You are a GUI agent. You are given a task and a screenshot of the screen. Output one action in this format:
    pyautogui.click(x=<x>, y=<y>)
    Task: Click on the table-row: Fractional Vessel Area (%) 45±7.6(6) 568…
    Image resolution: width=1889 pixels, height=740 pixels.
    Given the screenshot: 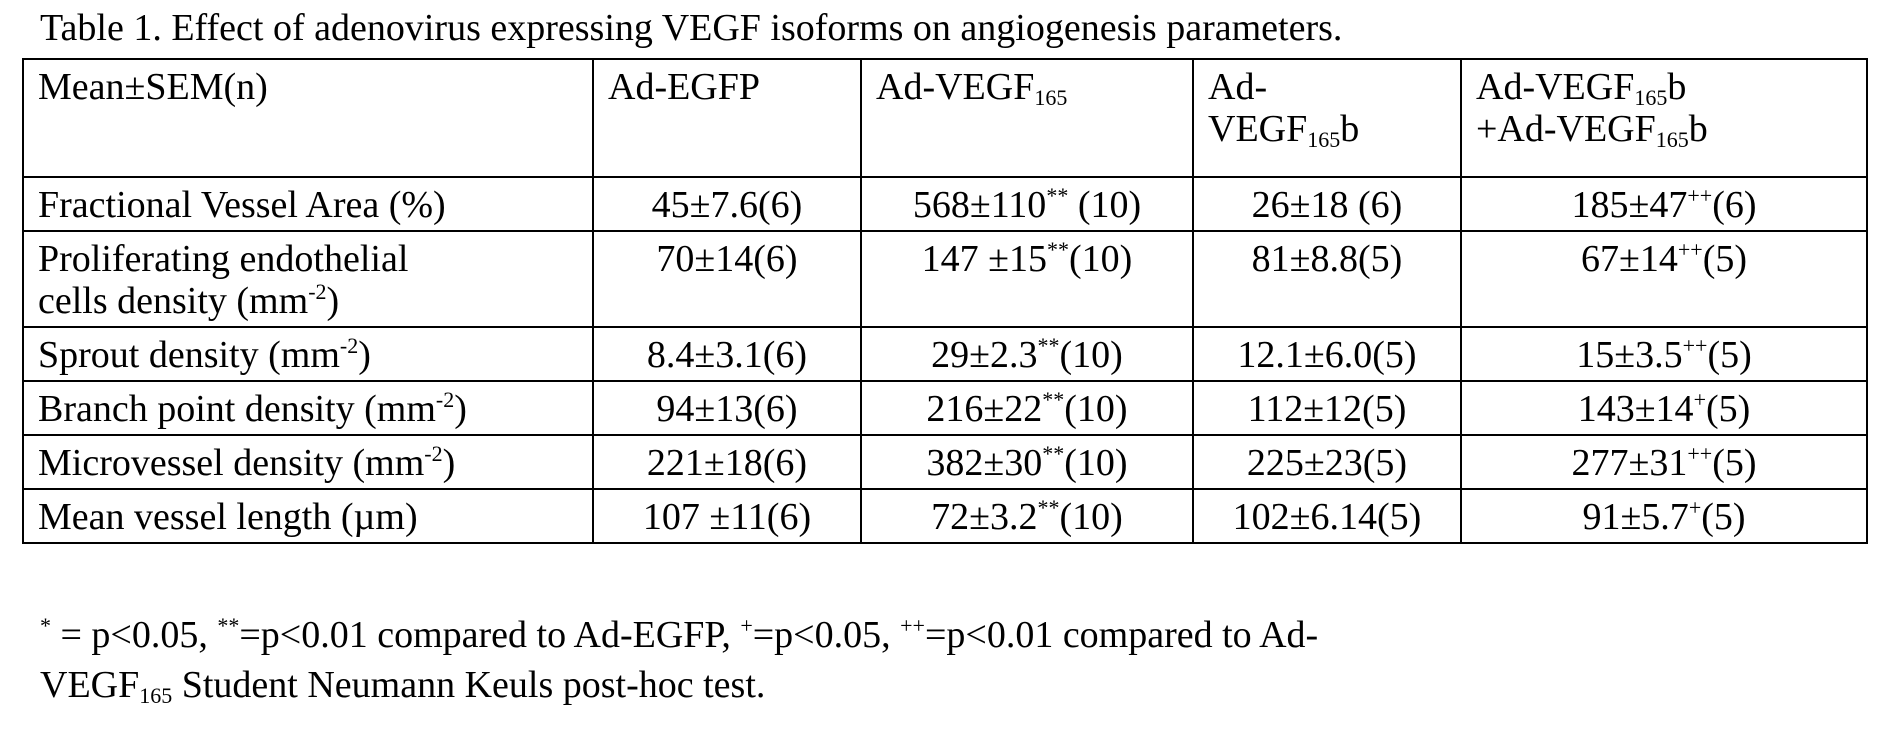 What is the action you would take?
    pyautogui.click(x=945, y=204)
    